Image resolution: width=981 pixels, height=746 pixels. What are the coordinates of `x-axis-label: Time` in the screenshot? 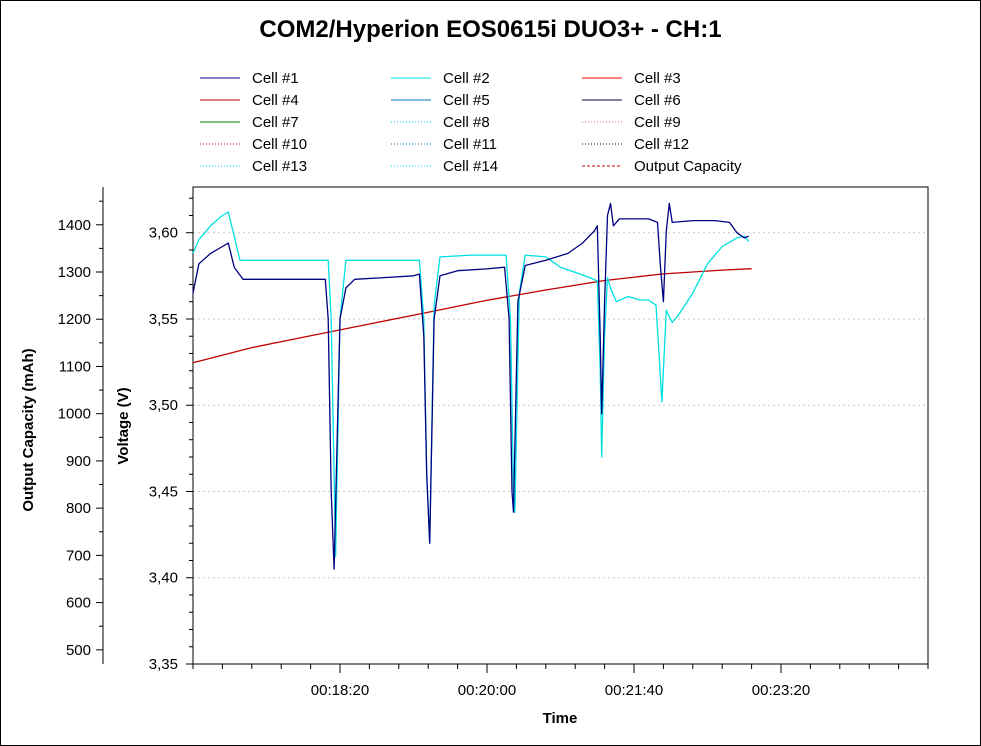 It's located at (560, 718).